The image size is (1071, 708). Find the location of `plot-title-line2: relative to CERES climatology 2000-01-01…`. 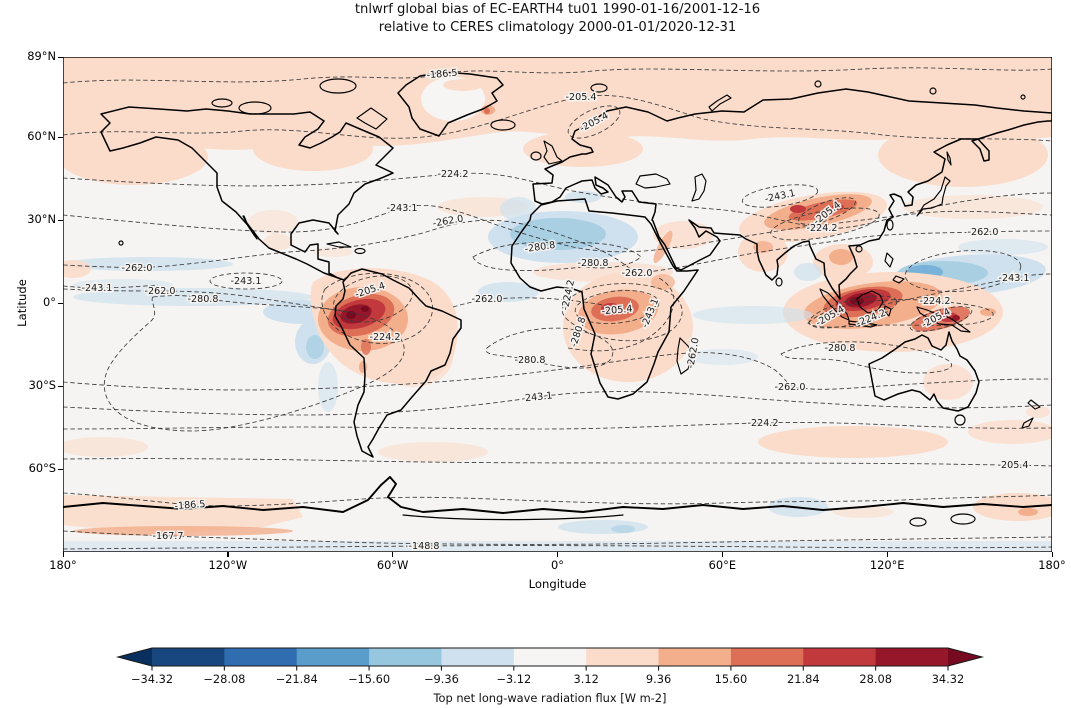

plot-title-line2: relative to CERES climatology 2000-01-01… is located at coordinates (557, 27).